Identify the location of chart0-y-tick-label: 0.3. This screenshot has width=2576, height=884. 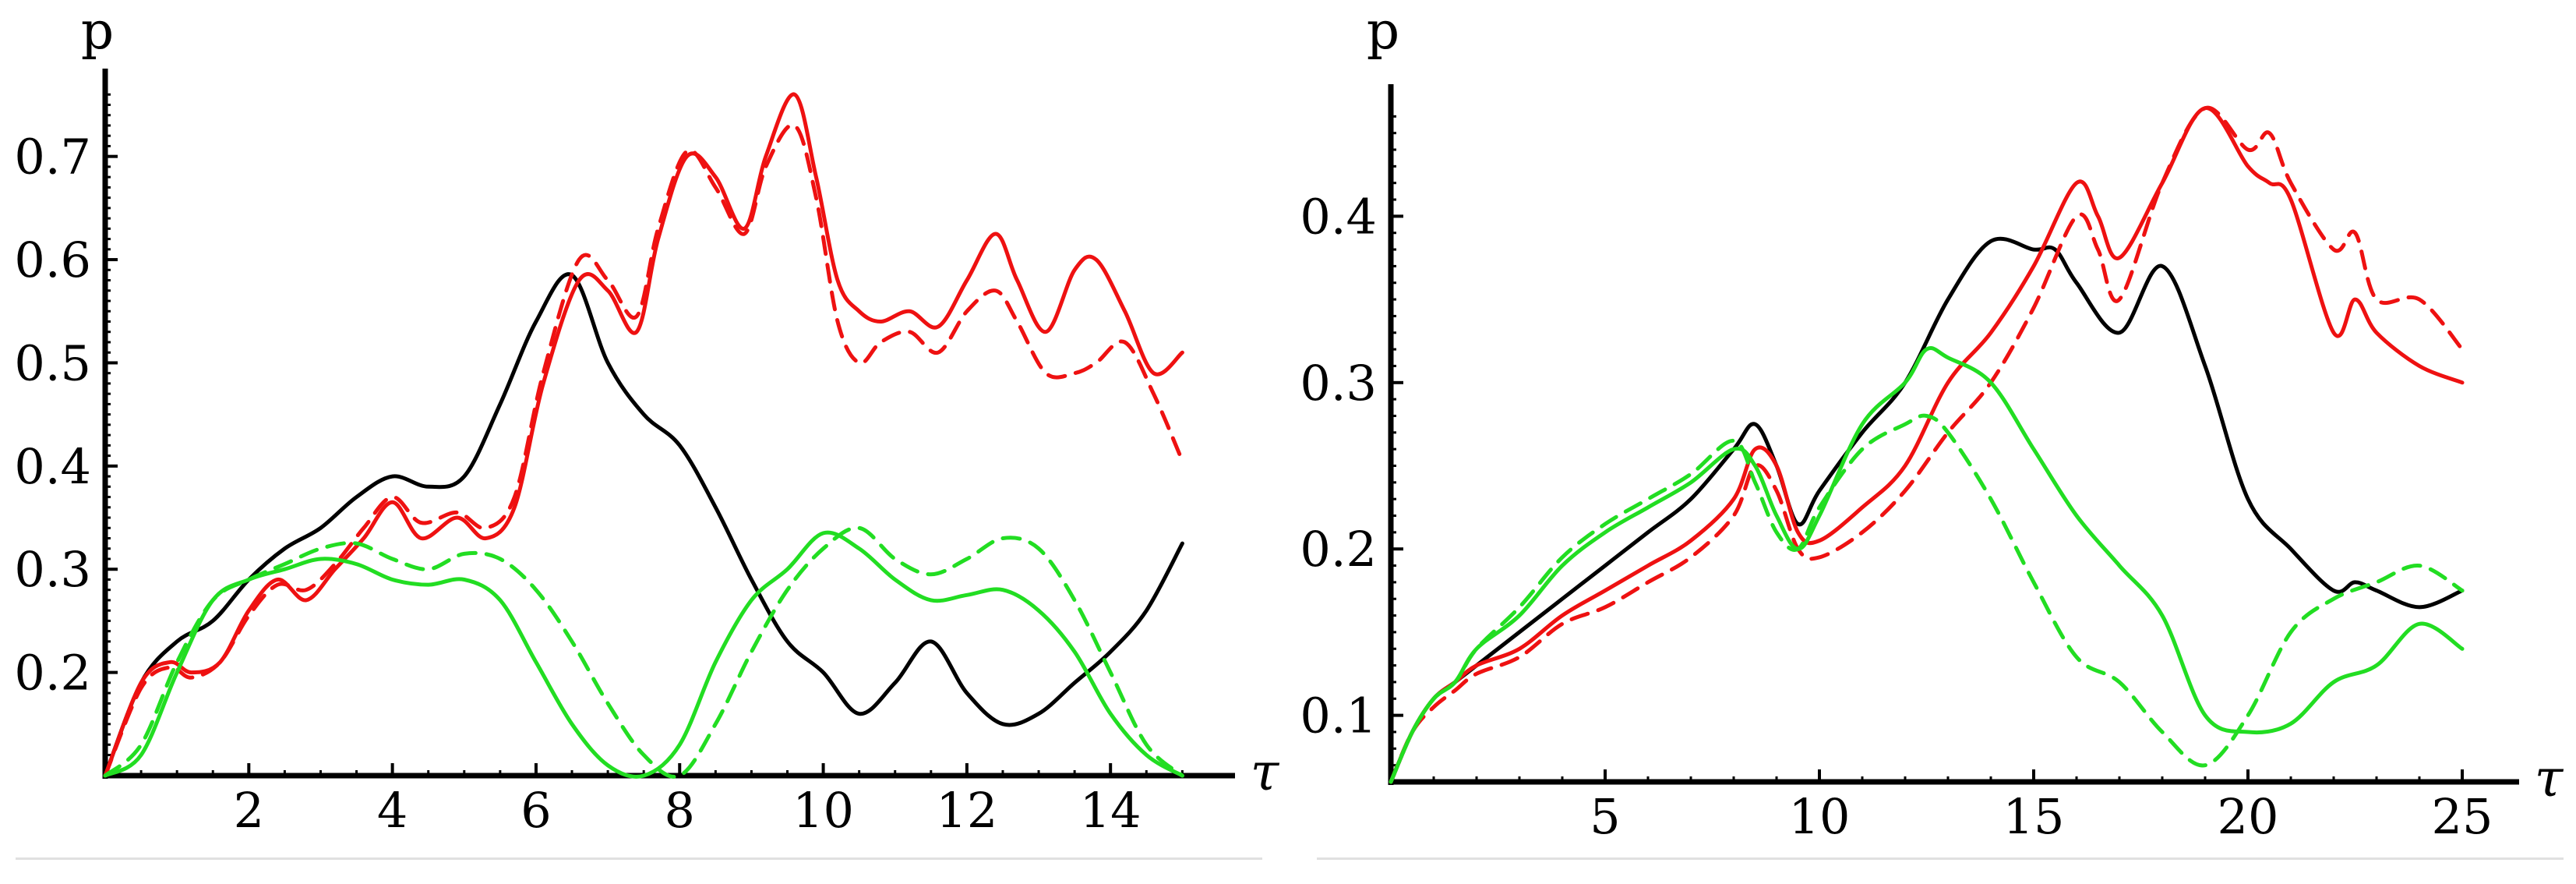
(52, 569).